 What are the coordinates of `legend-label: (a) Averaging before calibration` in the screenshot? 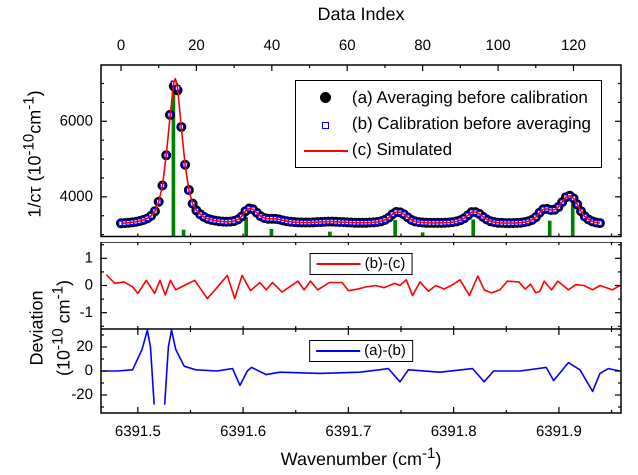 It's located at (470, 97).